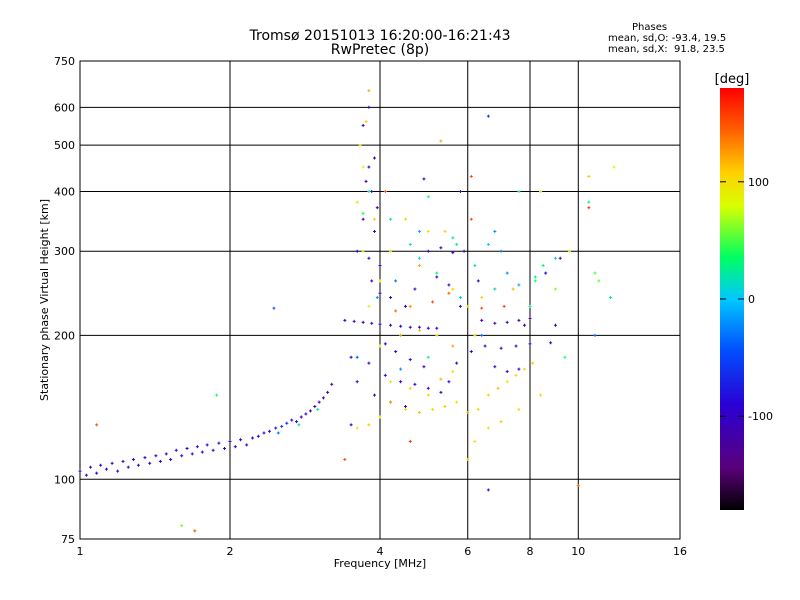 This screenshot has width=800, height=600. Describe the element at coordinates (380, 36) in the screenshot. I see `chart-title: Tromsø 20151013 16:20:00-16:21:43` at that location.